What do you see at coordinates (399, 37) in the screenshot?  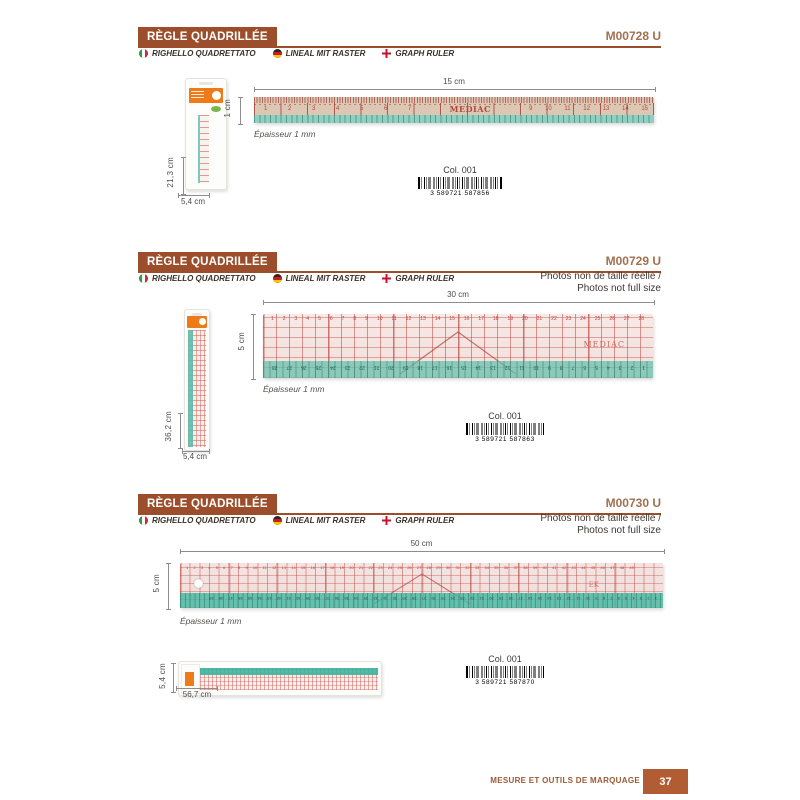 I see `section-header: RÈGLE QUADRILLÉE M00728 U` at bounding box center [399, 37].